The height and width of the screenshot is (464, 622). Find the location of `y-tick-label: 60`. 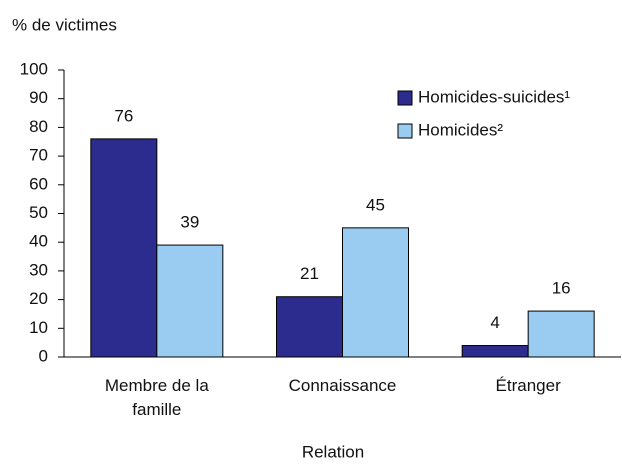

y-tick-label: 60 is located at coordinates (38, 183).